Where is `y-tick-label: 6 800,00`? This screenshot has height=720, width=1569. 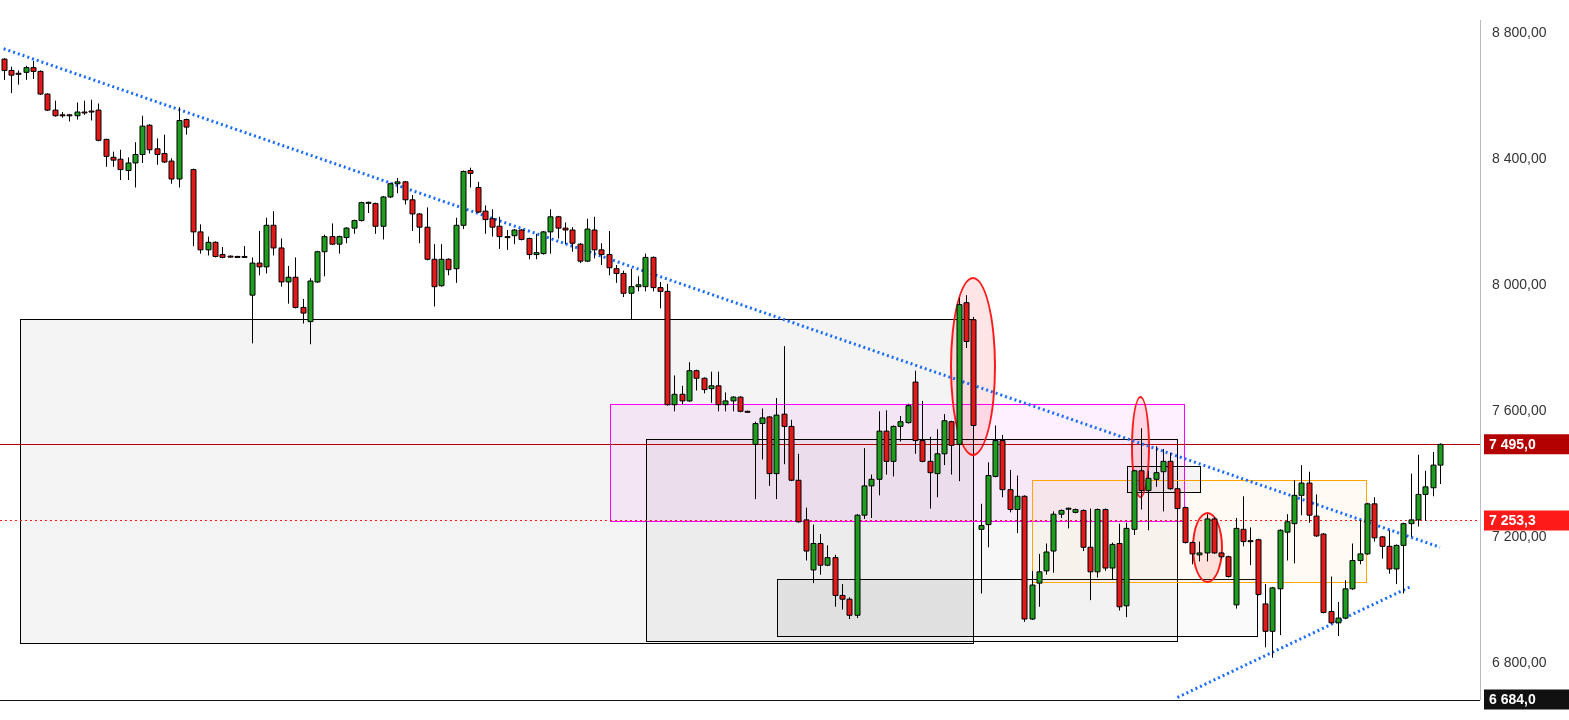
y-tick-label: 6 800,00 is located at coordinates (1519, 661).